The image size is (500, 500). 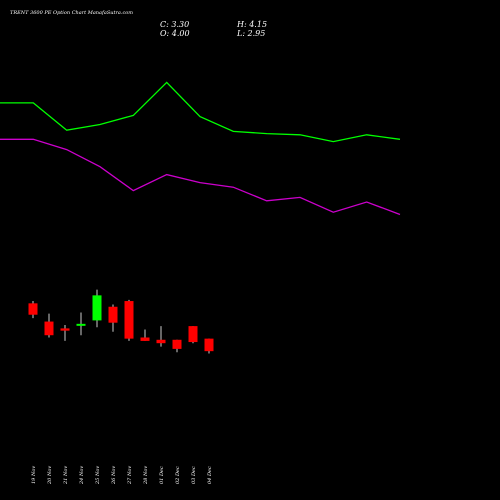 What do you see at coordinates (50, 475) in the screenshot?
I see `x-tick-label: 20 Nov` at bounding box center [50, 475].